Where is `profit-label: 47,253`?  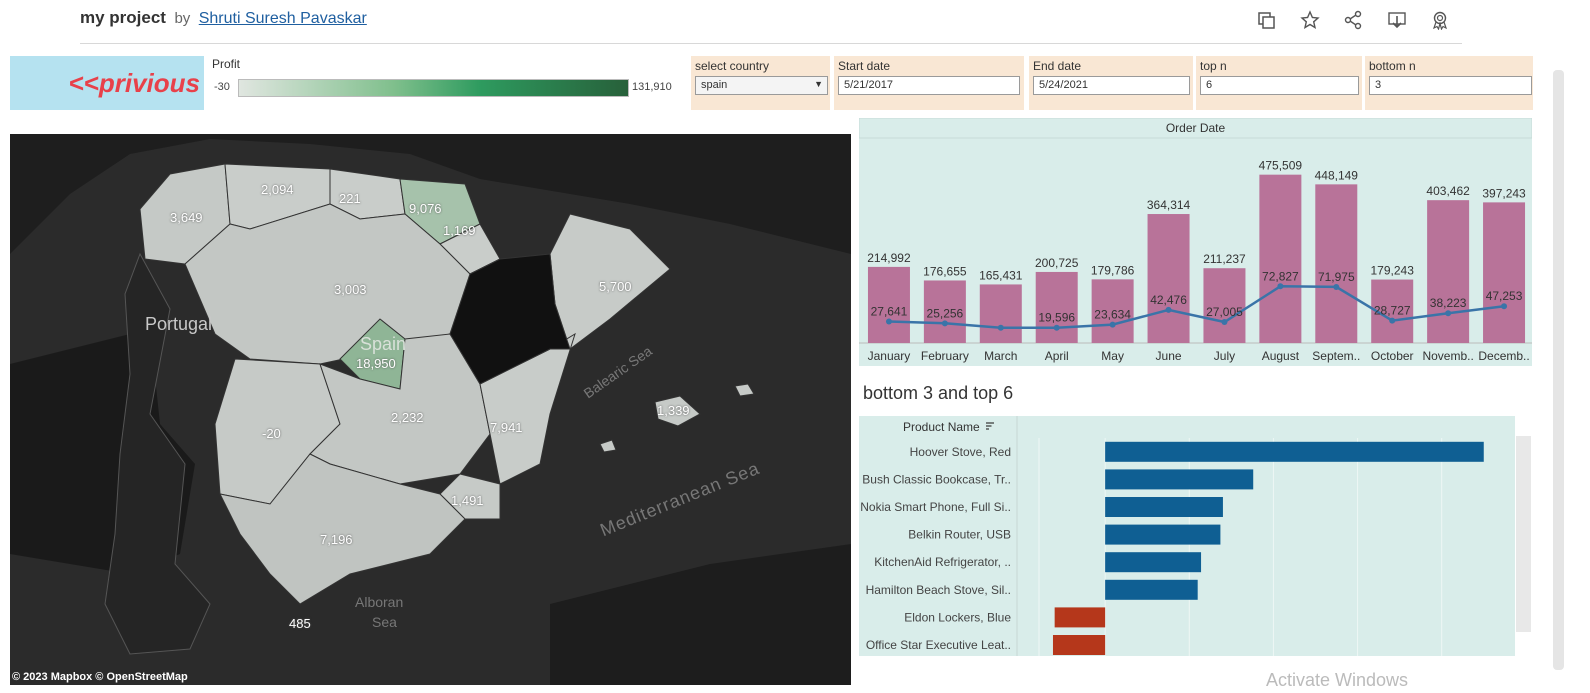
profit-label: 47,253 is located at coordinates (1504, 296).